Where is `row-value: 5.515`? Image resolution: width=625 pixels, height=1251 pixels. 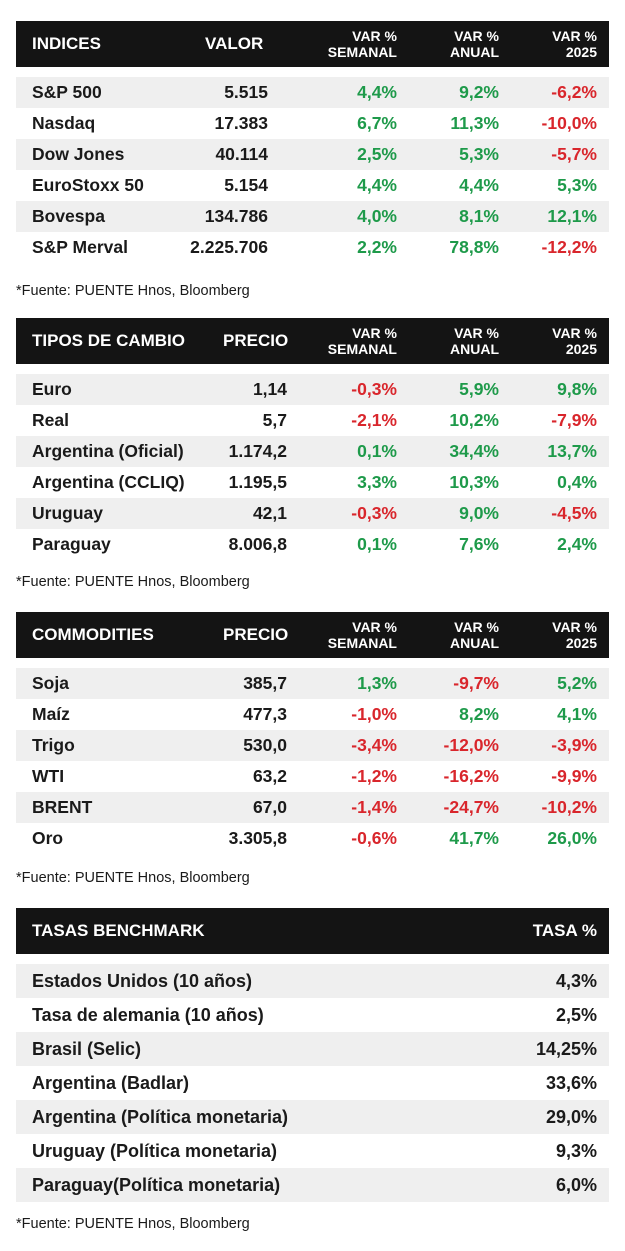 row-value: 5.515 is located at coordinates (246, 92).